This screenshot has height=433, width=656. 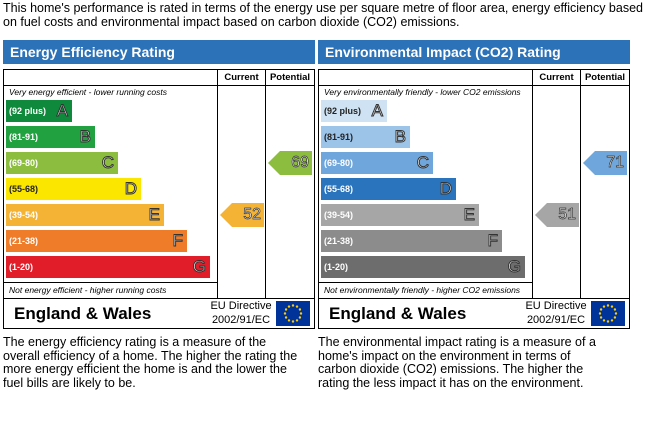 I want to click on current-rating-arrow: 52, so click(x=242, y=215).